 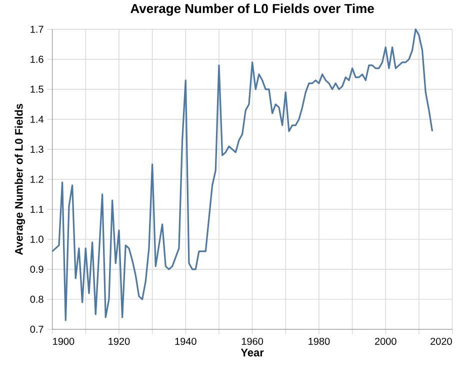 What do you see at coordinates (37, 329) in the screenshot?
I see `y-tick-label: 0.7` at bounding box center [37, 329].